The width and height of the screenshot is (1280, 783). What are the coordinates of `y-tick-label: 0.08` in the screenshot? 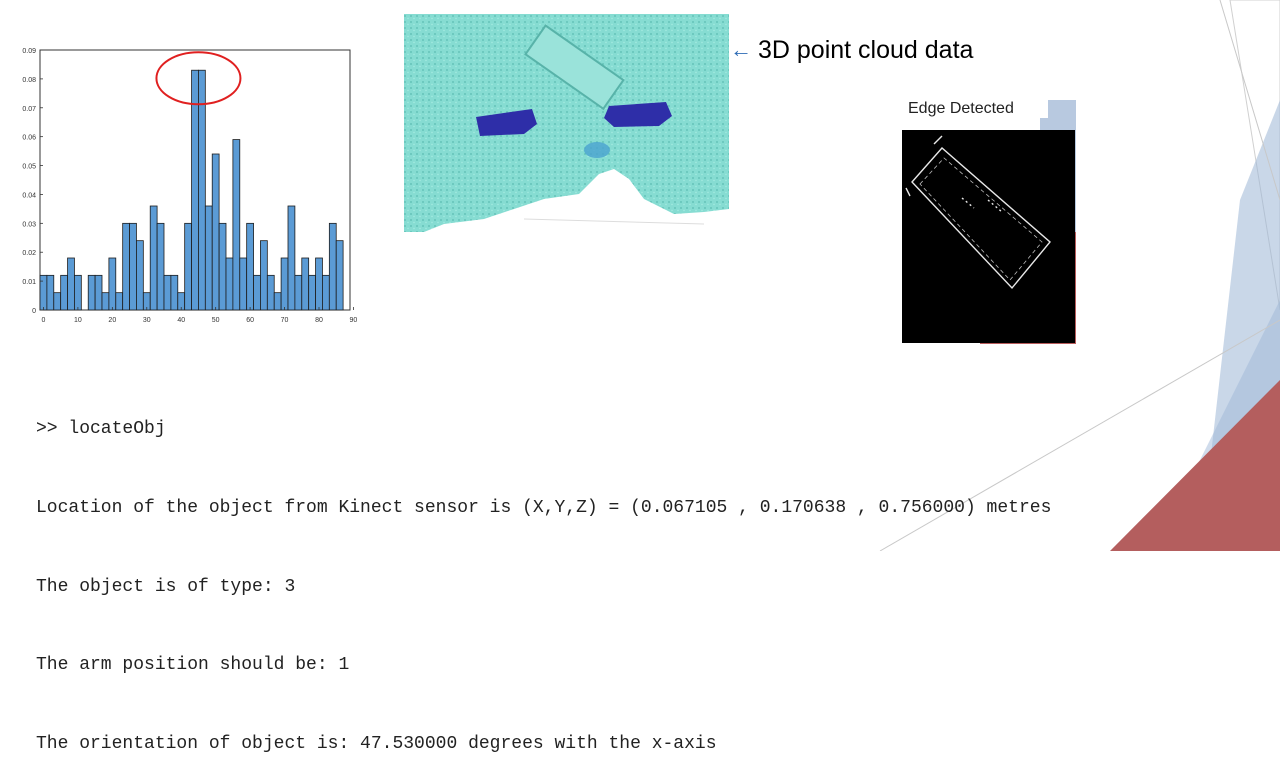 It's located at (29, 80).